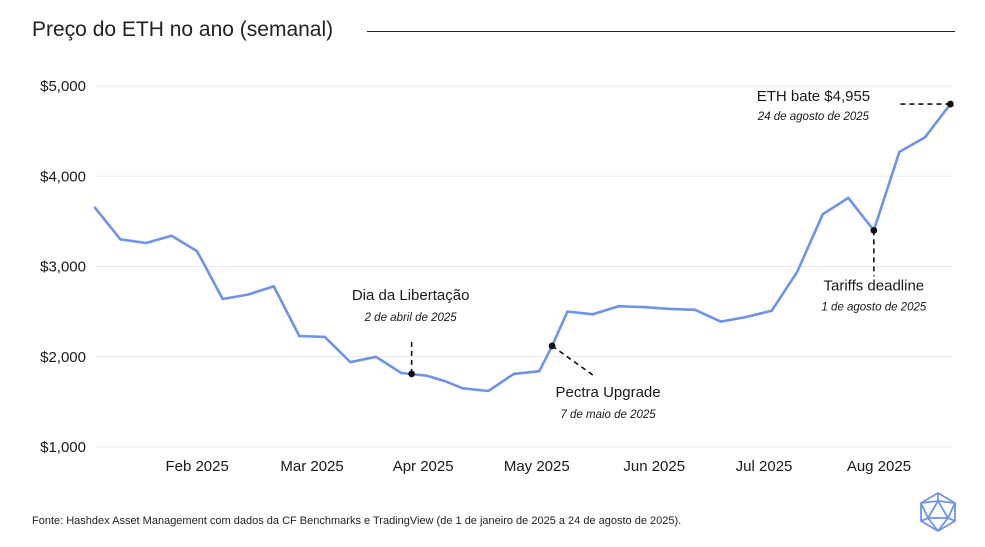  Describe the element at coordinates (608, 415) in the screenshot. I see `annotation-date: 7 de maio de 2025` at that location.